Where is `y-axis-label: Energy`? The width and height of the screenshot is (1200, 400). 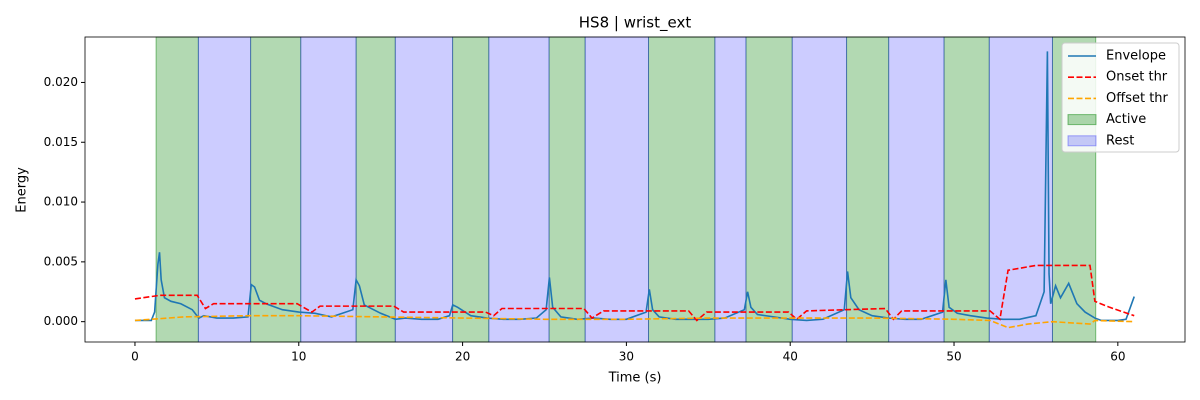 y-axis-label: Energy is located at coordinates (22, 190).